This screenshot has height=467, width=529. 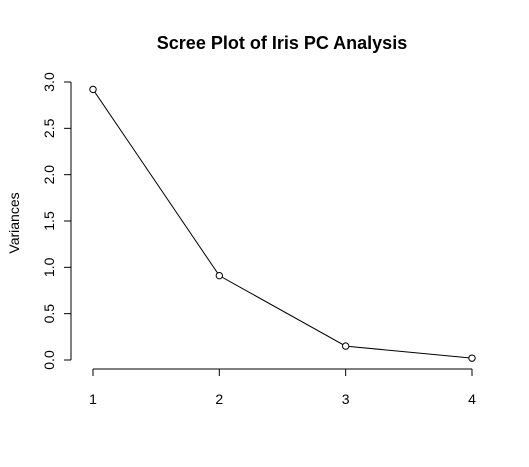 I want to click on y-tick-label: 3.0, so click(x=49, y=82).